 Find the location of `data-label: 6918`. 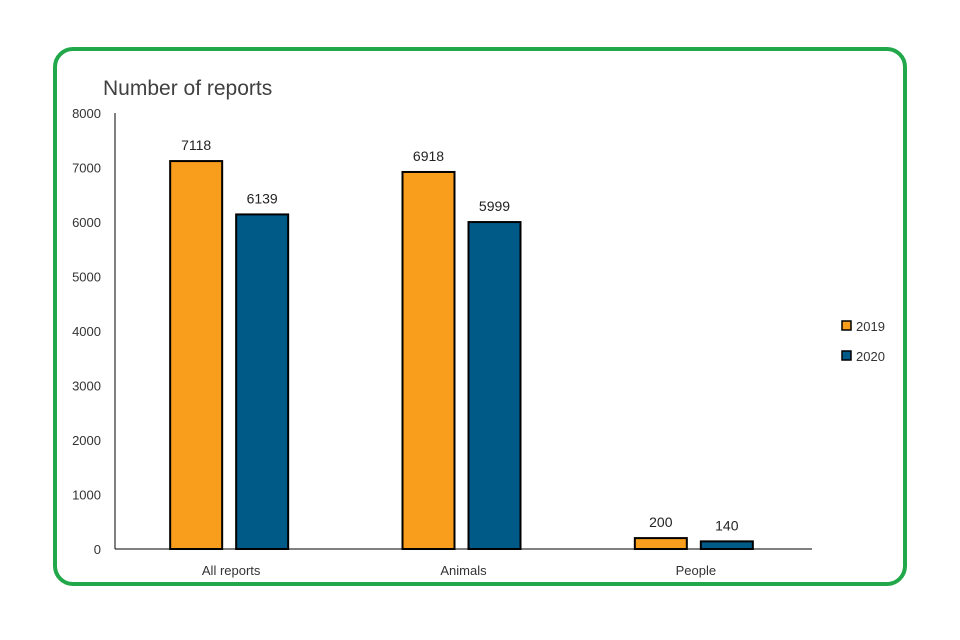

data-label: 6918 is located at coordinates (428, 156).